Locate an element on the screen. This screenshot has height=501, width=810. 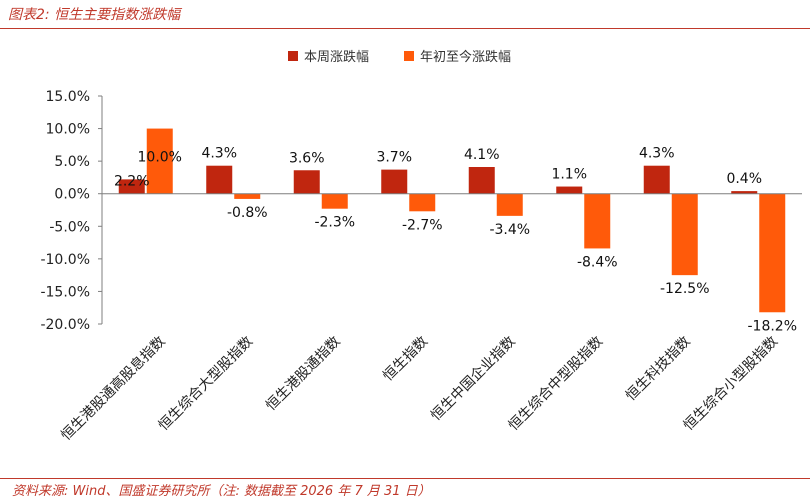
x-tick-label: 恒生综合大型股指数 is located at coordinates (206, 384).